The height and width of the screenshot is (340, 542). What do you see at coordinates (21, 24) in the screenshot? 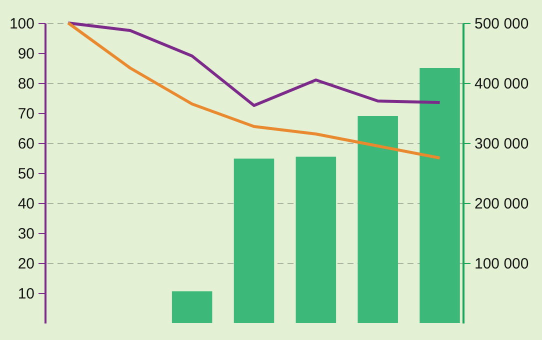
I see `y-tick-label: 100` at bounding box center [21, 24].